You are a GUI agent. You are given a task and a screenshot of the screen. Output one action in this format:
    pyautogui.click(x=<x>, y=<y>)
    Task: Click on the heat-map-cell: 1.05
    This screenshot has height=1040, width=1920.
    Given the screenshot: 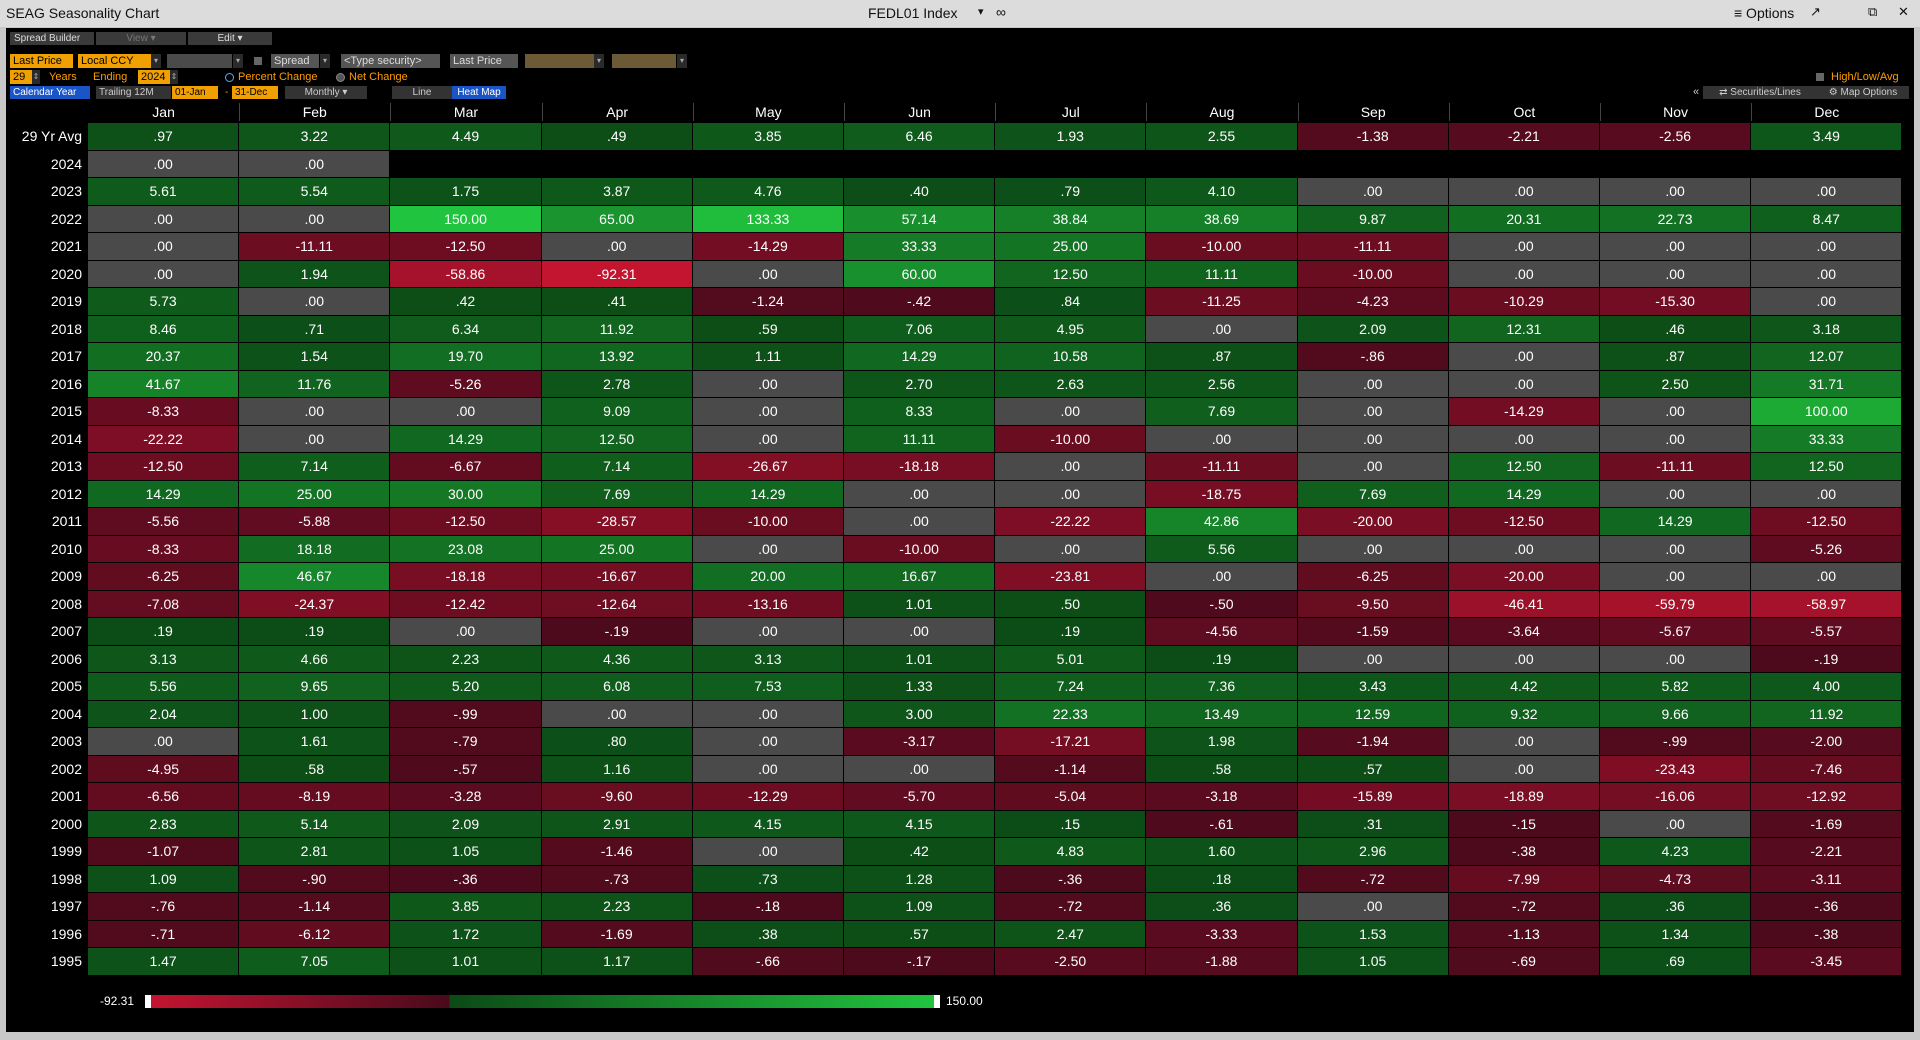 What is the action you would take?
    pyautogui.click(x=1372, y=961)
    